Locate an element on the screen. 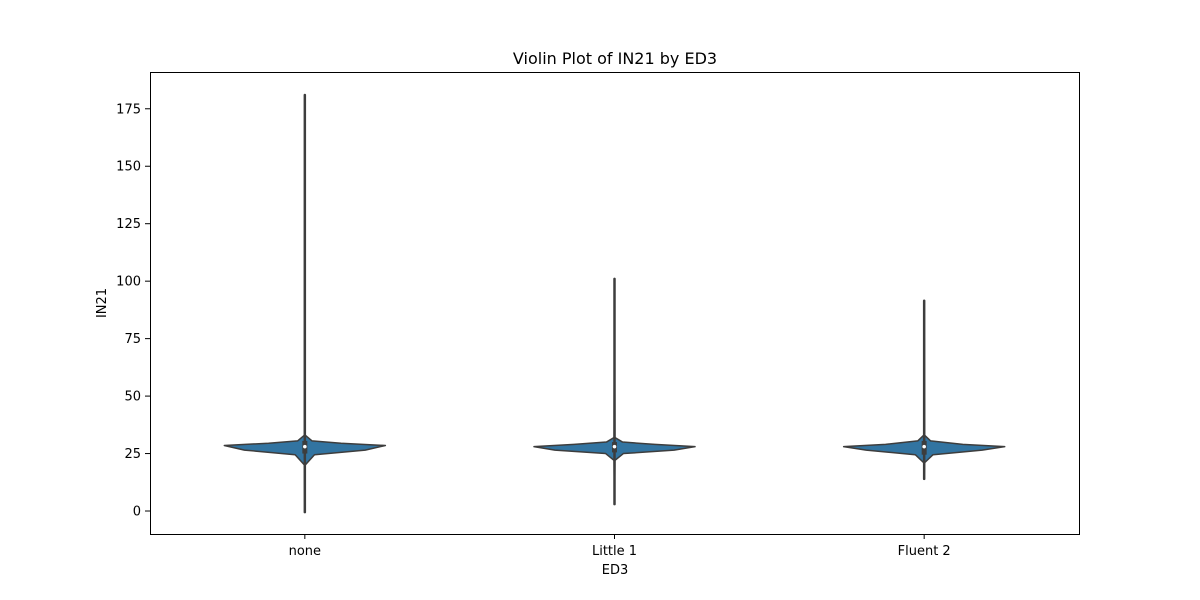 This screenshot has width=1200, height=600. y-axis-label: IN21 is located at coordinates (102, 303).